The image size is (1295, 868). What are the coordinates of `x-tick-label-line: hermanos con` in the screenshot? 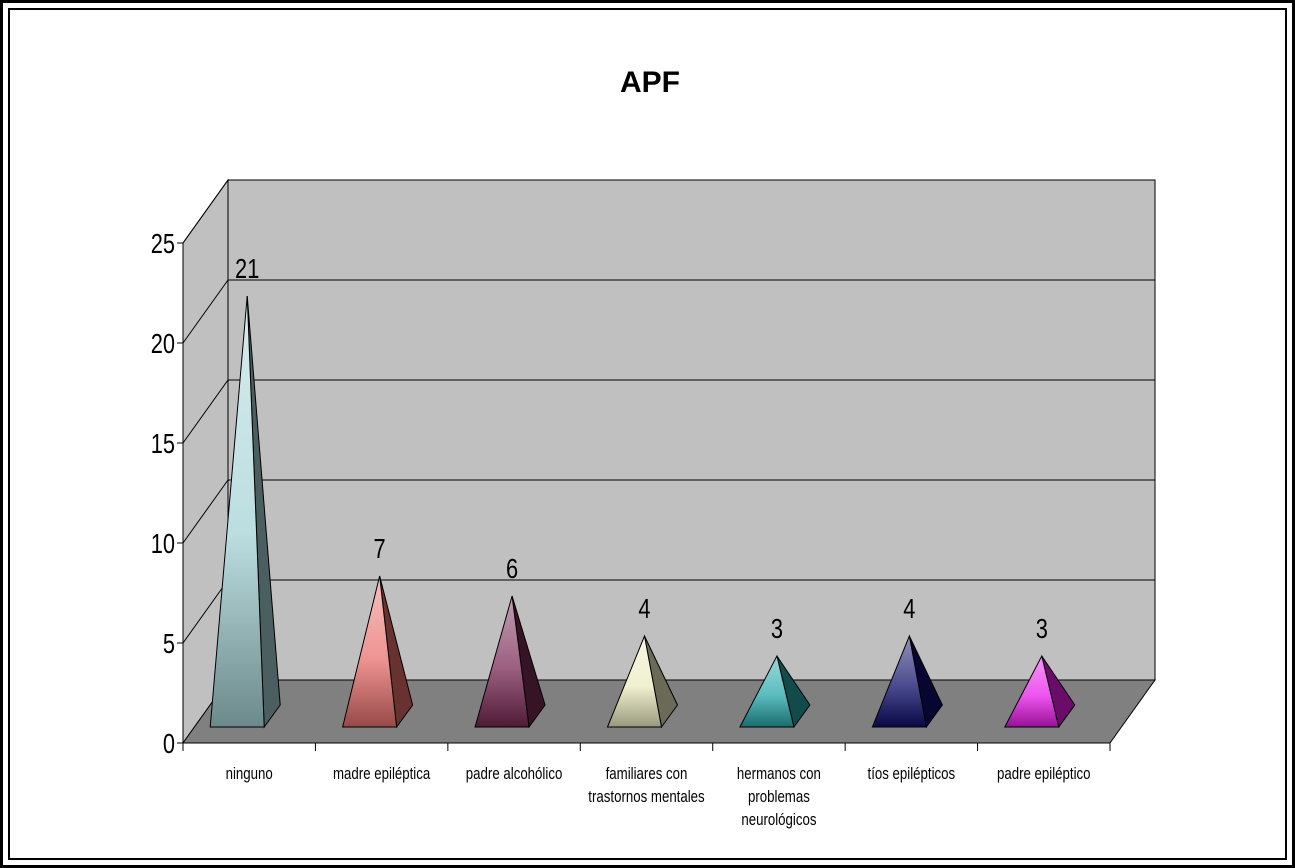 It's located at (779, 774).